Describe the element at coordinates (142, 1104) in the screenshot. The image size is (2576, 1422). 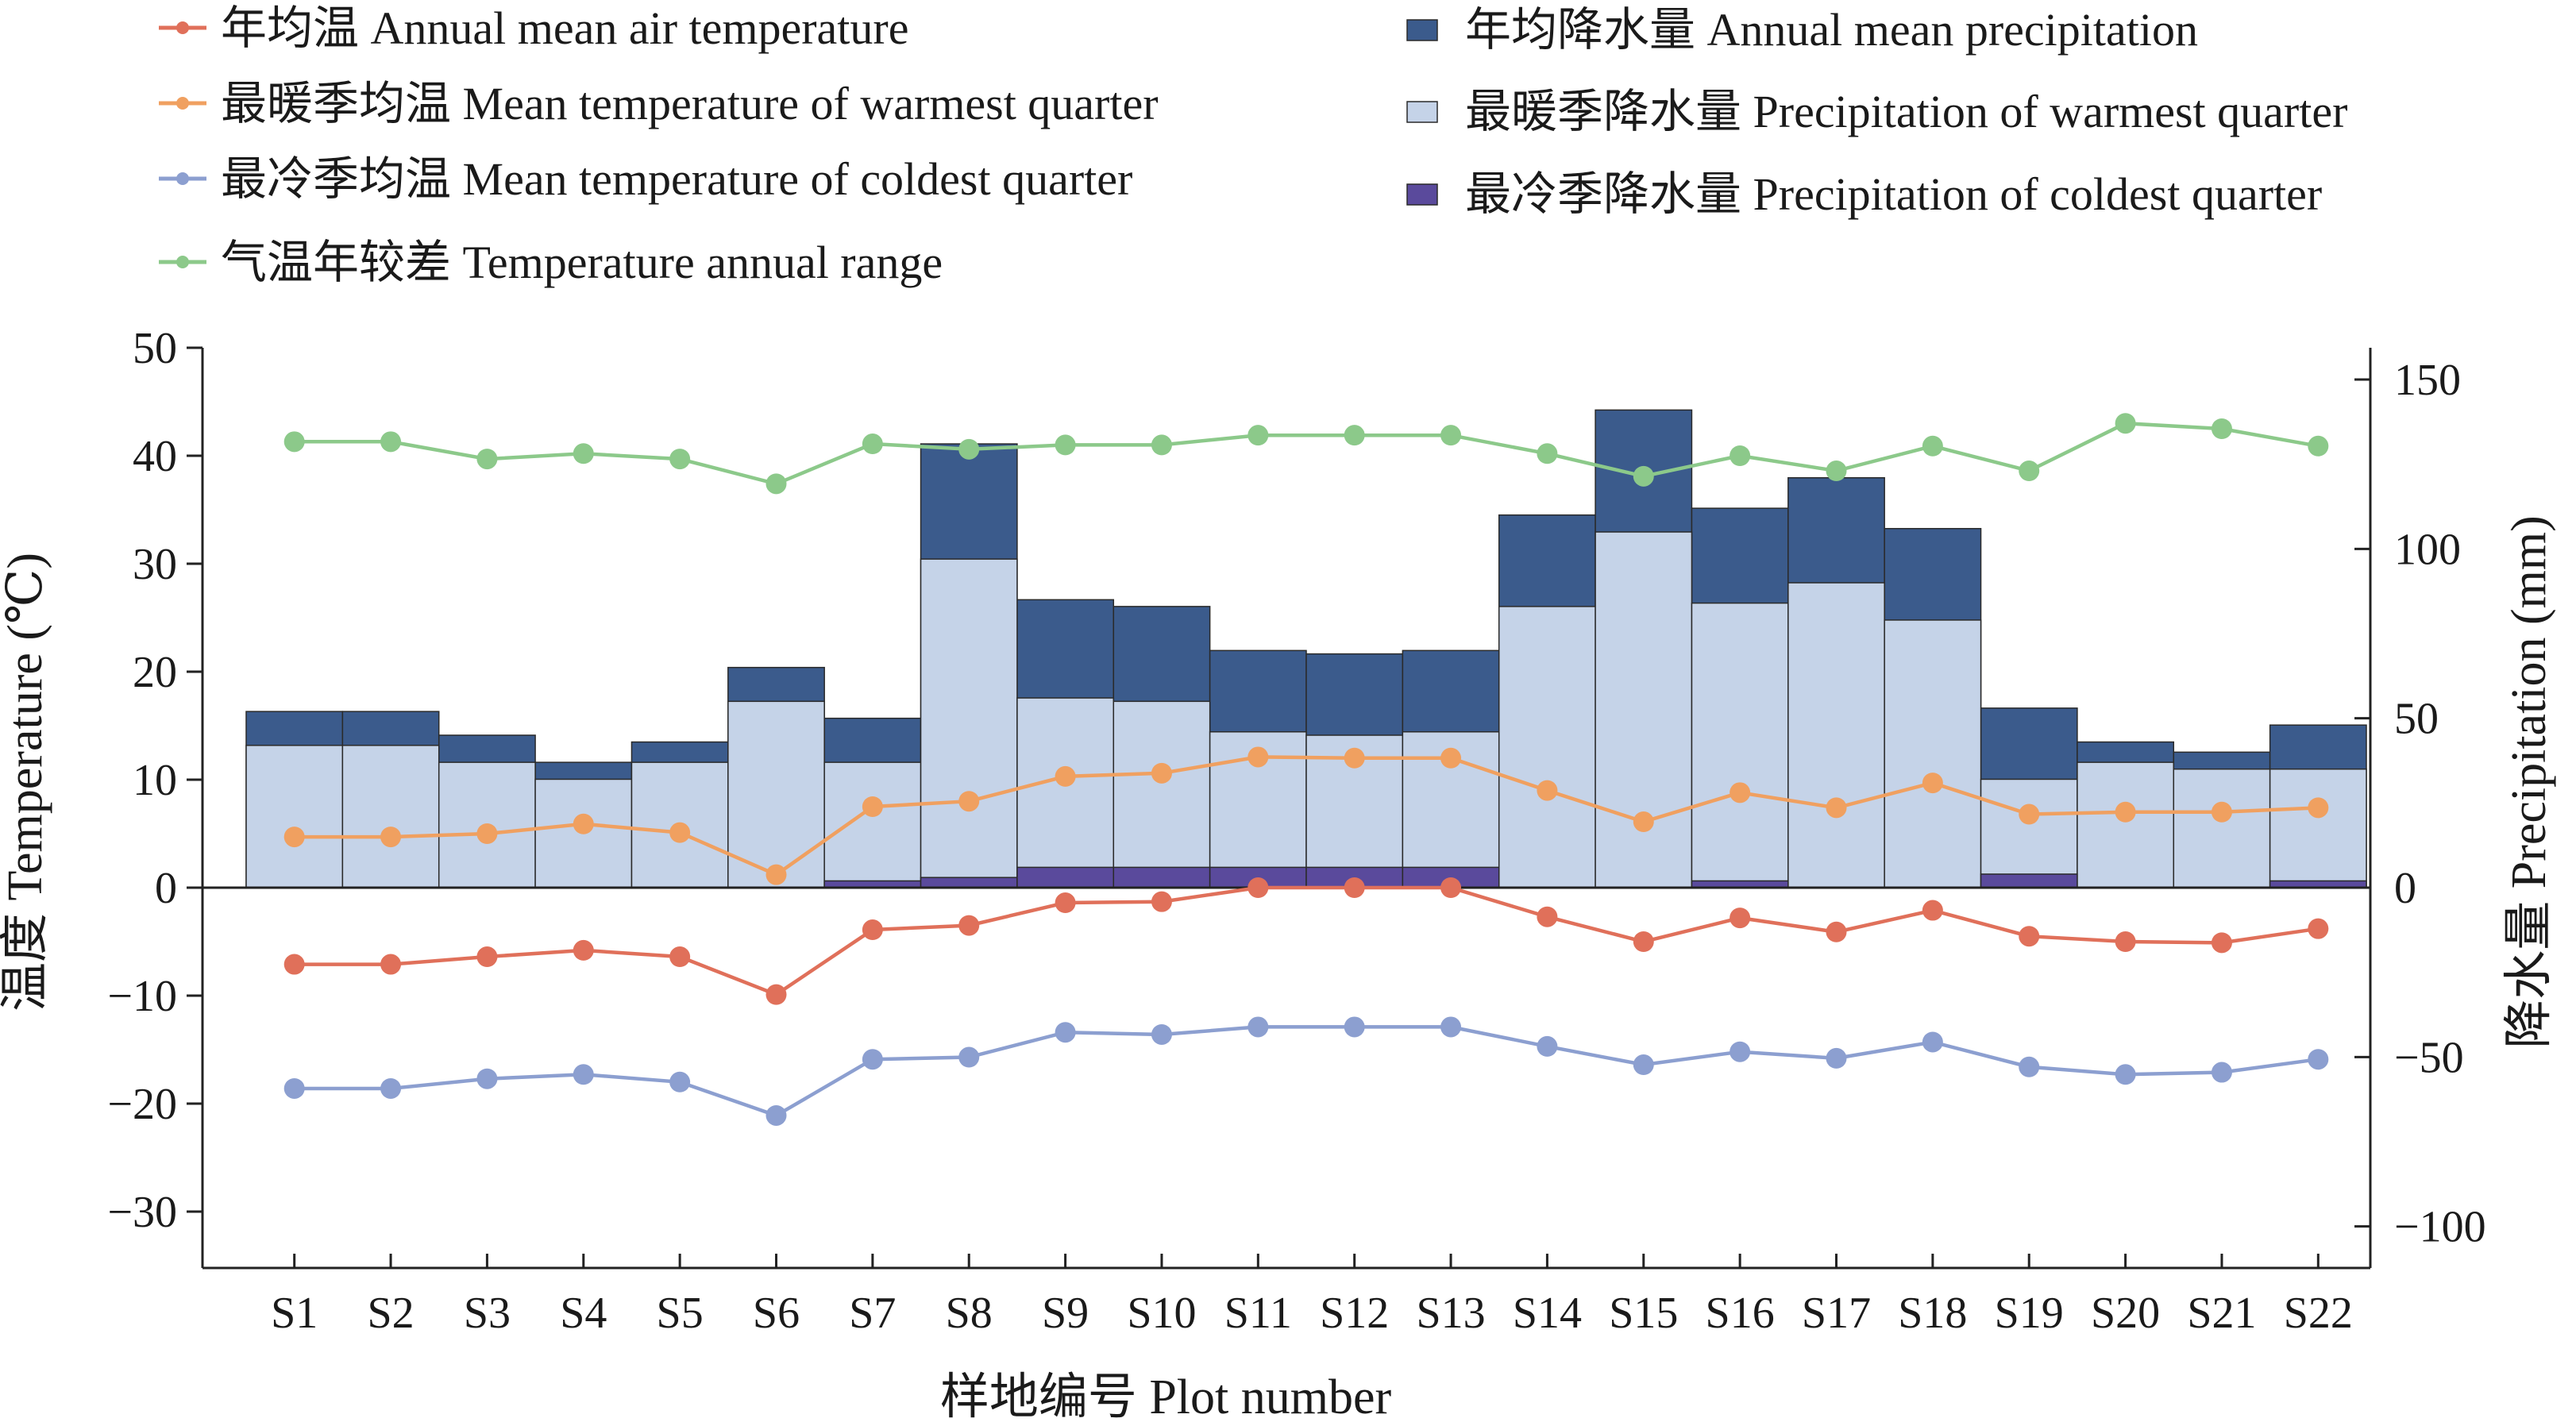
I see `y-tick-label-left: −20` at that location.